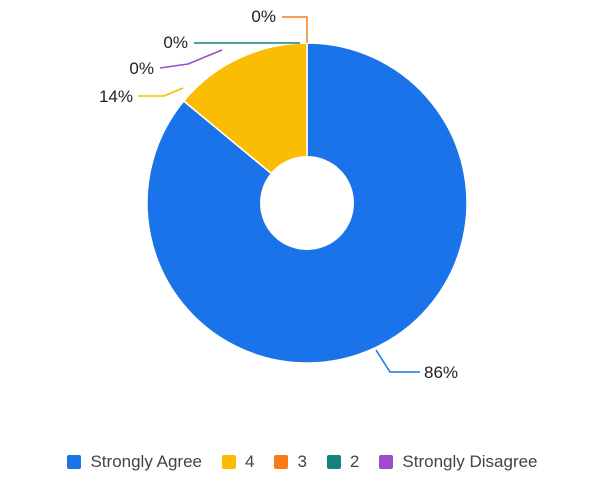 This screenshot has height=482, width=605. What do you see at coordinates (263, 16) in the screenshot?
I see `value-label-3: 0%` at bounding box center [263, 16].